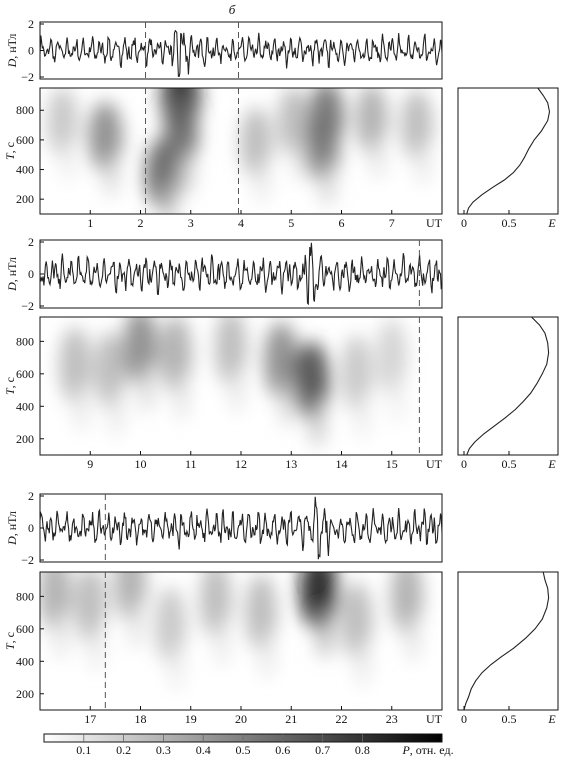  Describe the element at coordinates (90, 719) in the screenshot. I see `spectrum-xtick-label: 17` at that location.